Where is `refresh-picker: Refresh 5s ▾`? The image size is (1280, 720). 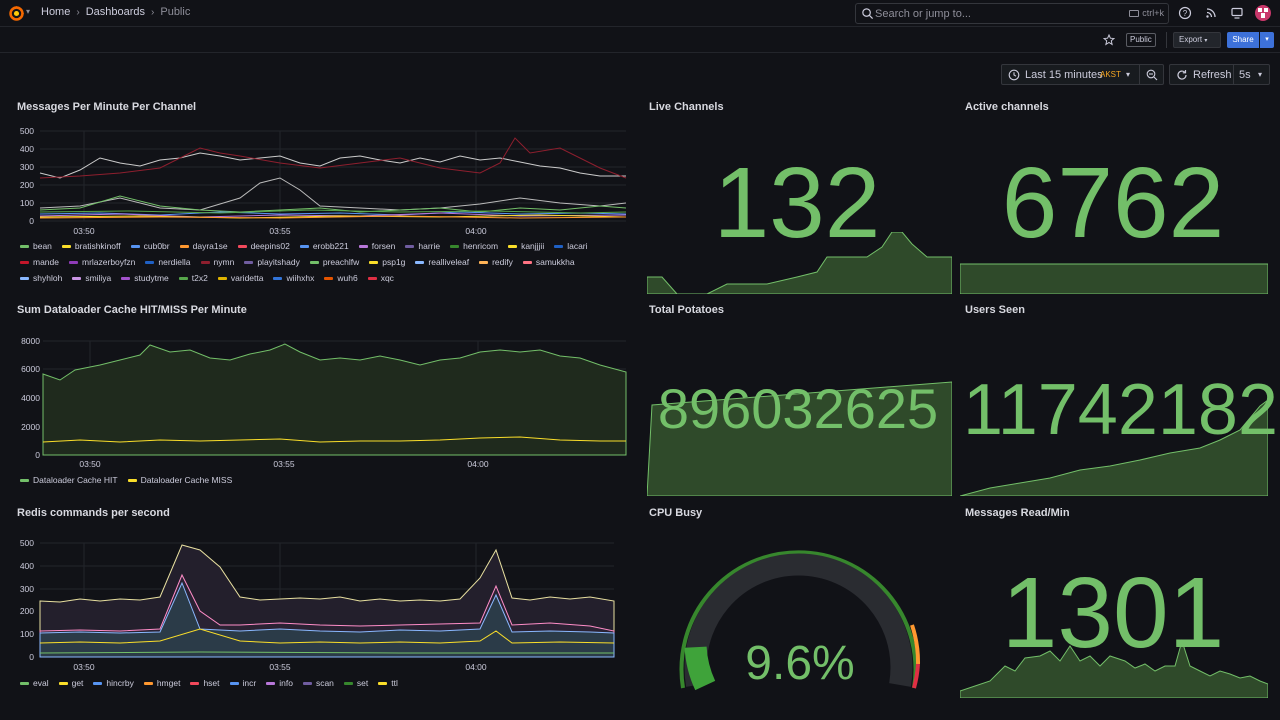 refresh-picker: Refresh 5s ▾ is located at coordinates (1219, 74).